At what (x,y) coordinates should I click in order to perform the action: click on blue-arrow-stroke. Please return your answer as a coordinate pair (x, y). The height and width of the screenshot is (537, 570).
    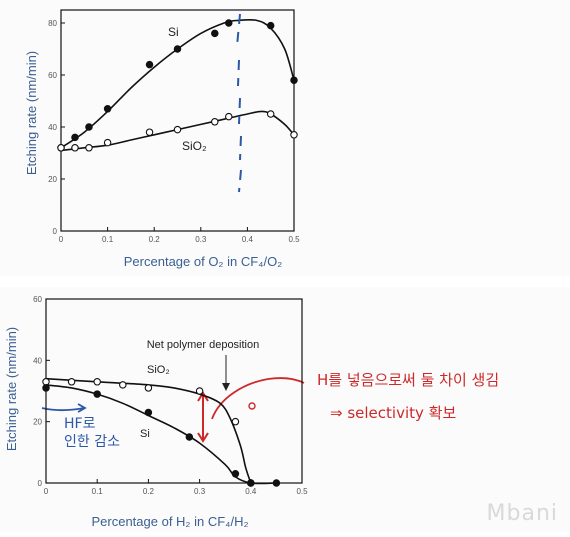
    Looking at the image, I should click on (64, 408).